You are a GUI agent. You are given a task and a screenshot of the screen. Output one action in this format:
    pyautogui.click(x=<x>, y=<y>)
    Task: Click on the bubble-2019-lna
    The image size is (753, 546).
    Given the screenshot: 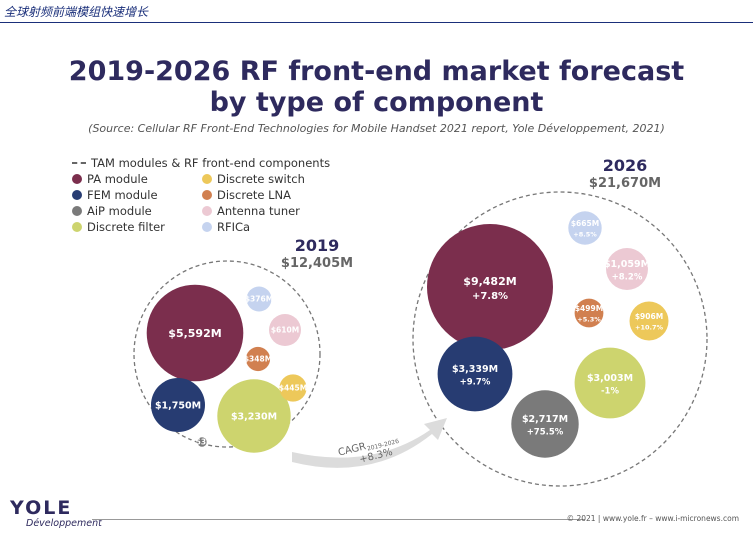 What is the action you would take?
    pyautogui.click(x=258, y=359)
    